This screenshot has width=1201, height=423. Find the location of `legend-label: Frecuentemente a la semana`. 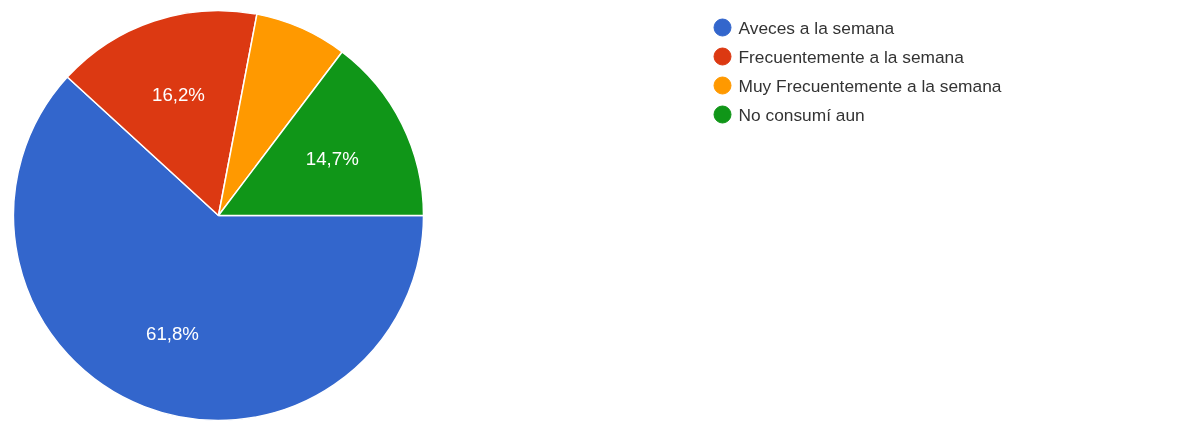

legend-label: Frecuentemente a la semana is located at coordinates (851, 56).